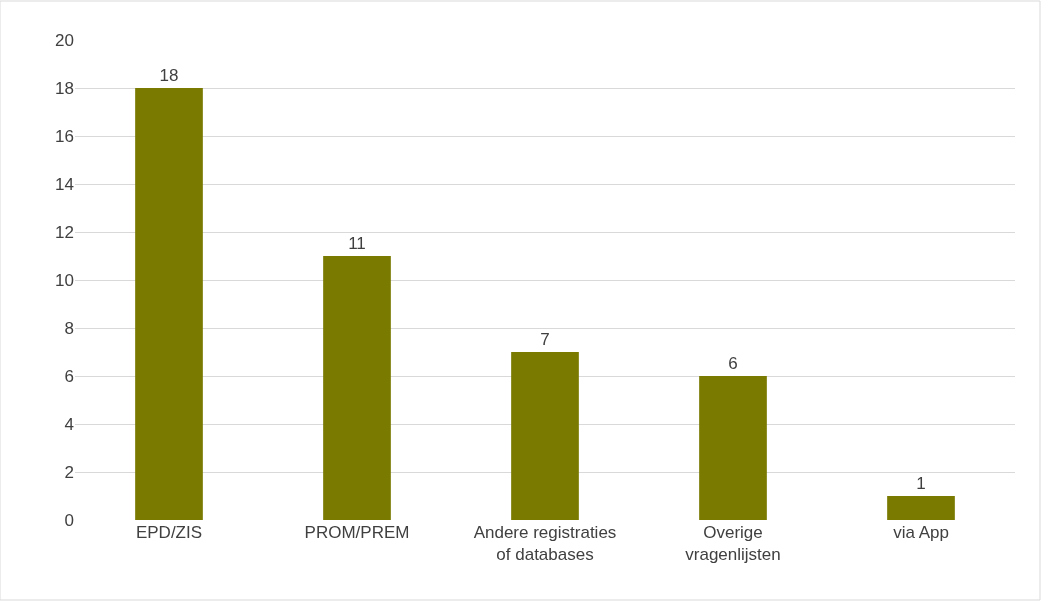 This screenshot has height=601, width=1041. Describe the element at coordinates (64, 232) in the screenshot. I see `y-tick-label: 12` at that location.